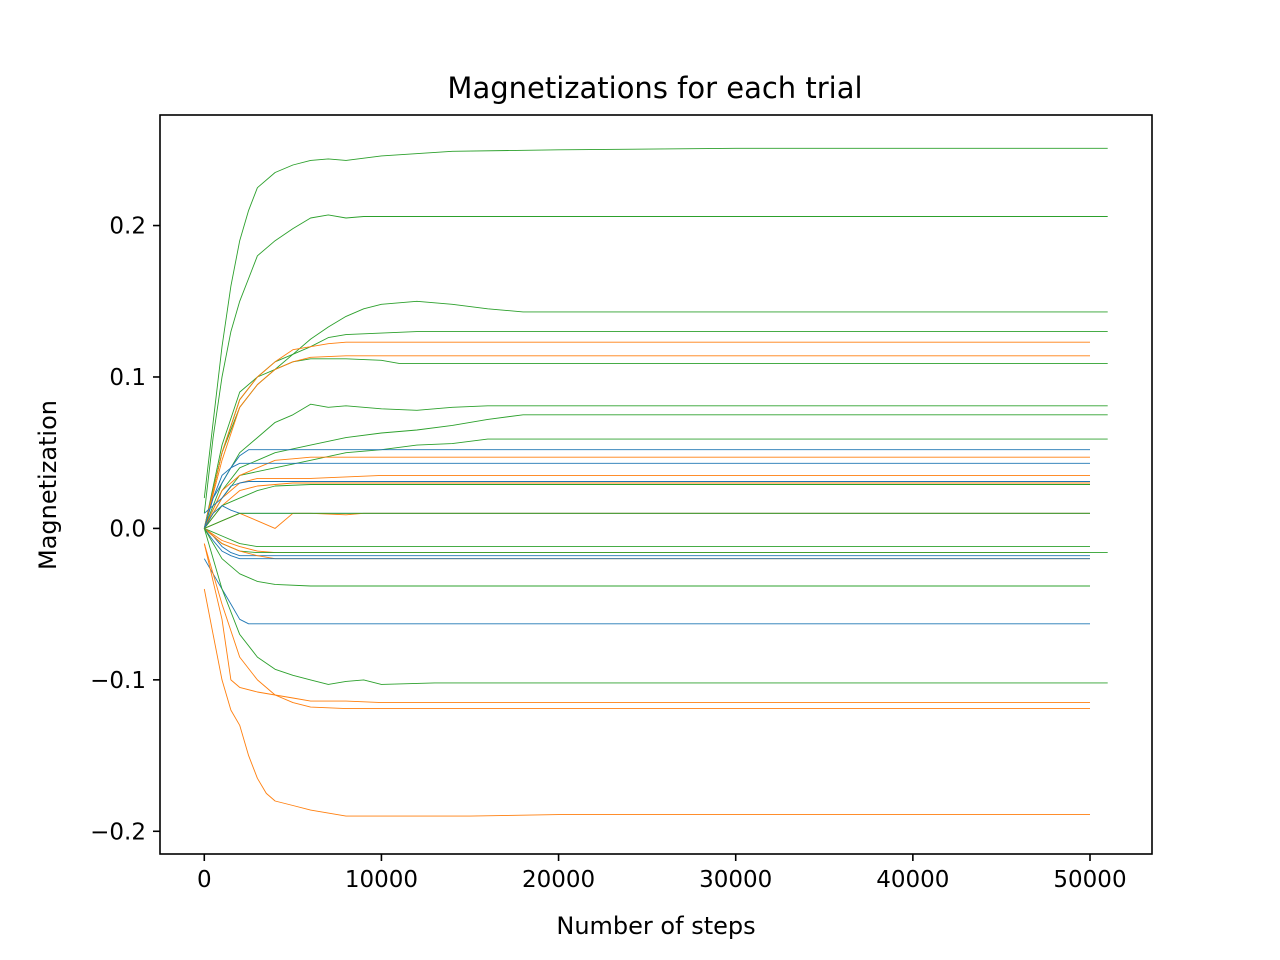 This screenshot has width=1280, height=960. What do you see at coordinates (662, 873) in the screenshot?
I see `x-axis: 0 10000 20000 30000 40000 50000` at bounding box center [662, 873].